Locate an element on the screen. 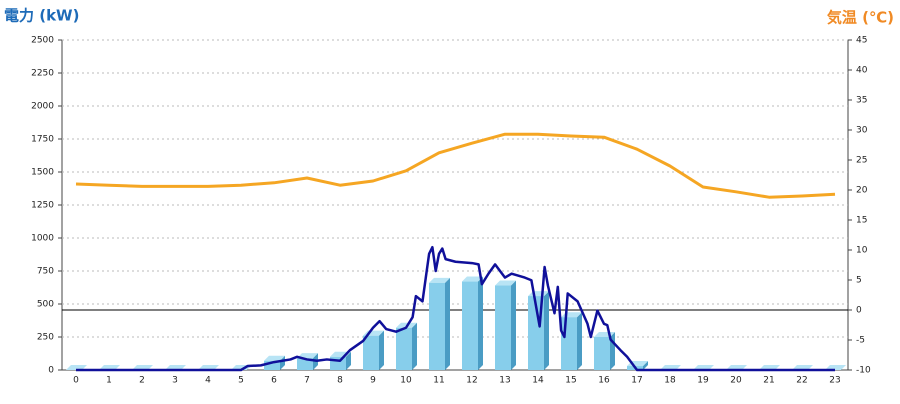 The height and width of the screenshot is (404, 900). x-tick-label: 3 is located at coordinates (175, 381).